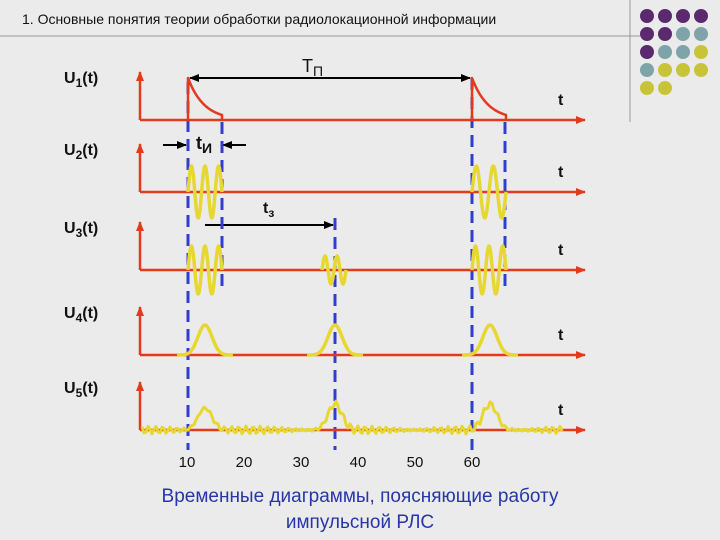 Image resolution: width=720 pixels, height=540 pixels. What do you see at coordinates (352, 417) in the screenshot?
I see `noisy-signal` at bounding box center [352, 417].